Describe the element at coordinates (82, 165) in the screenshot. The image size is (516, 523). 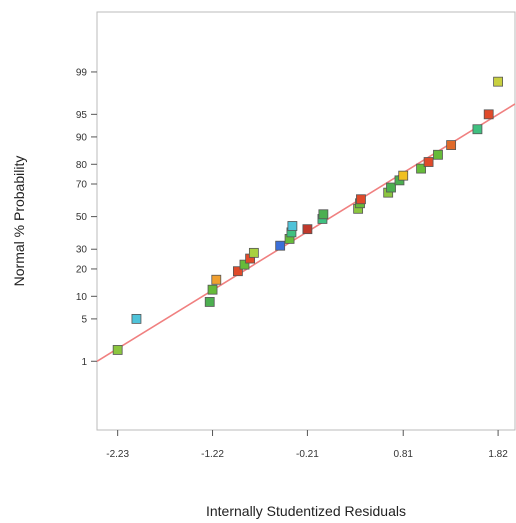
I see `y-tick-label: 80` at that location.